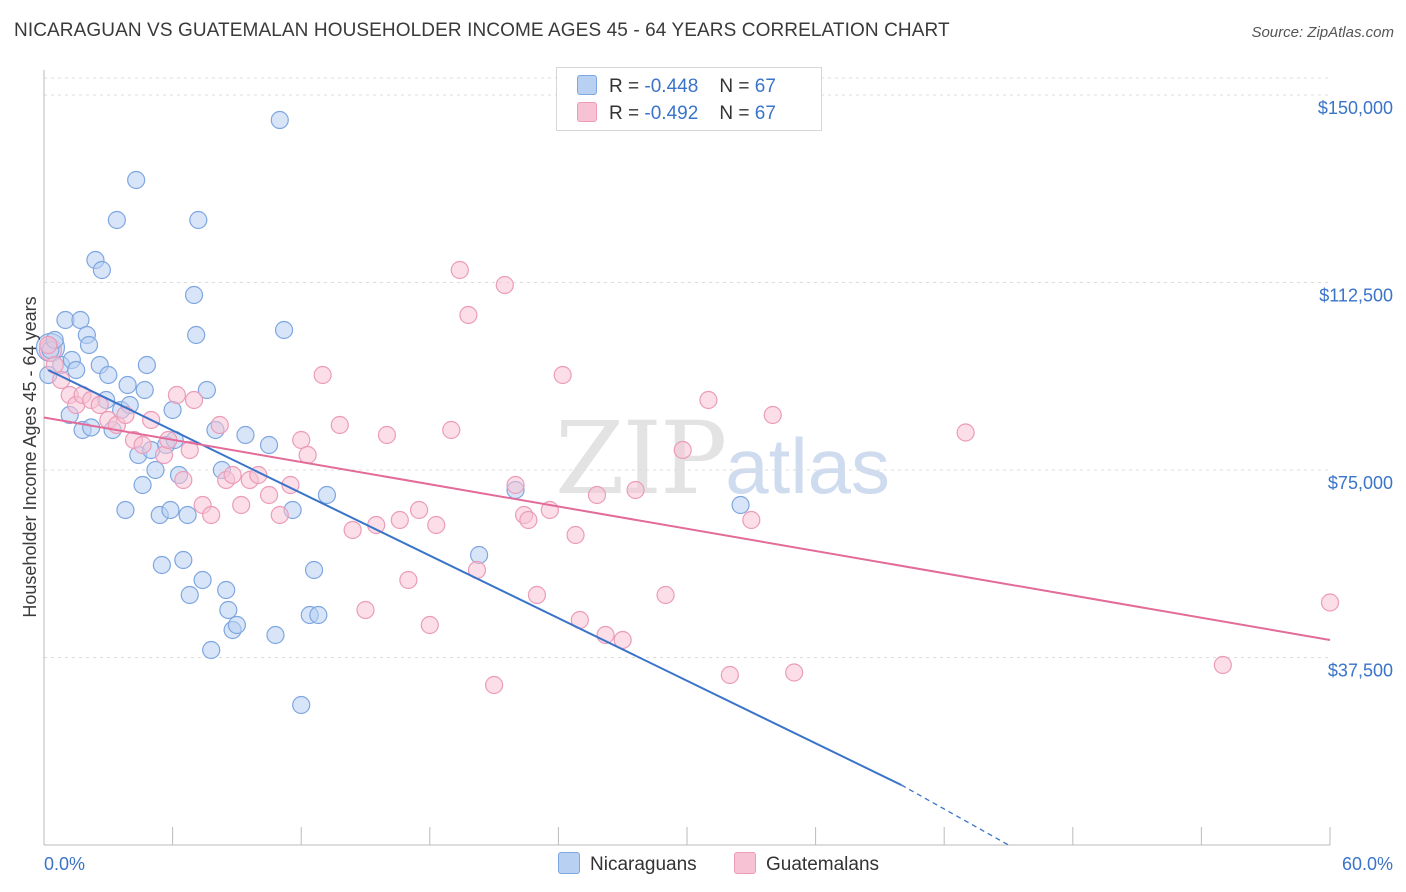 The width and height of the screenshot is (1406, 892). Describe the element at coordinates (808, 466) in the screenshot. I see `watermark-atlas: atlas` at that location.